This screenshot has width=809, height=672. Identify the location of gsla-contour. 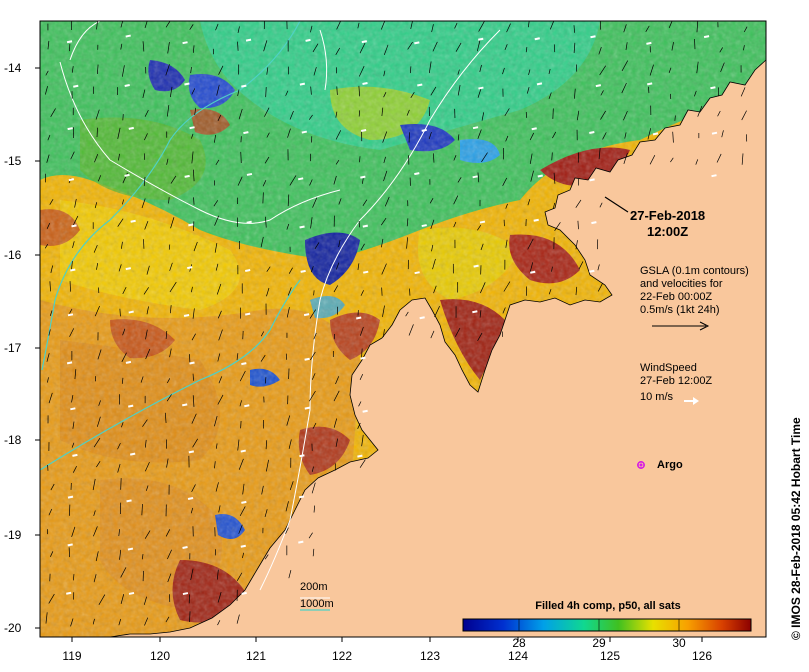
(85, 41).